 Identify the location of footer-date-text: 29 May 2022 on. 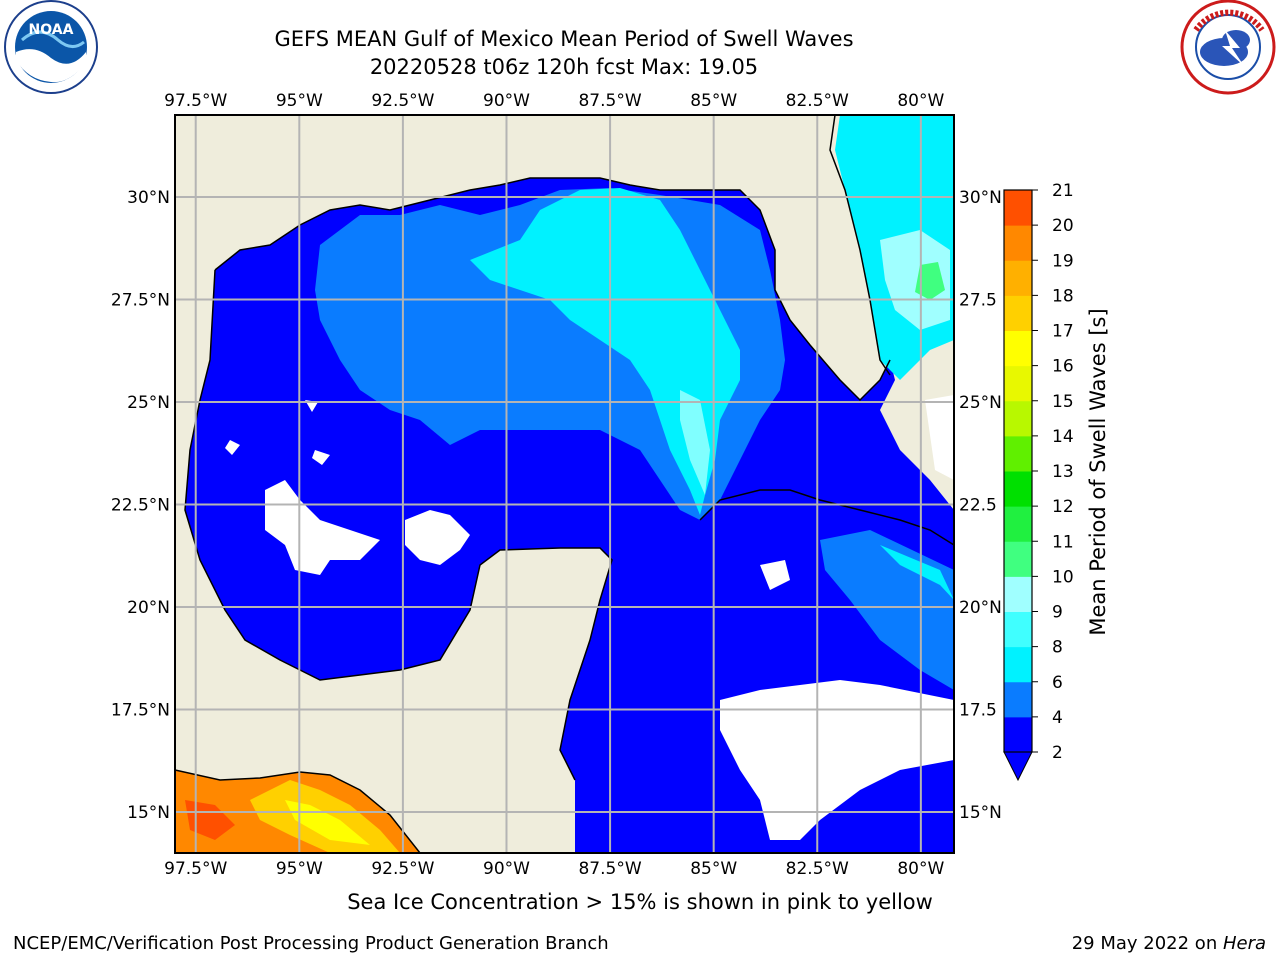
(1147, 943).